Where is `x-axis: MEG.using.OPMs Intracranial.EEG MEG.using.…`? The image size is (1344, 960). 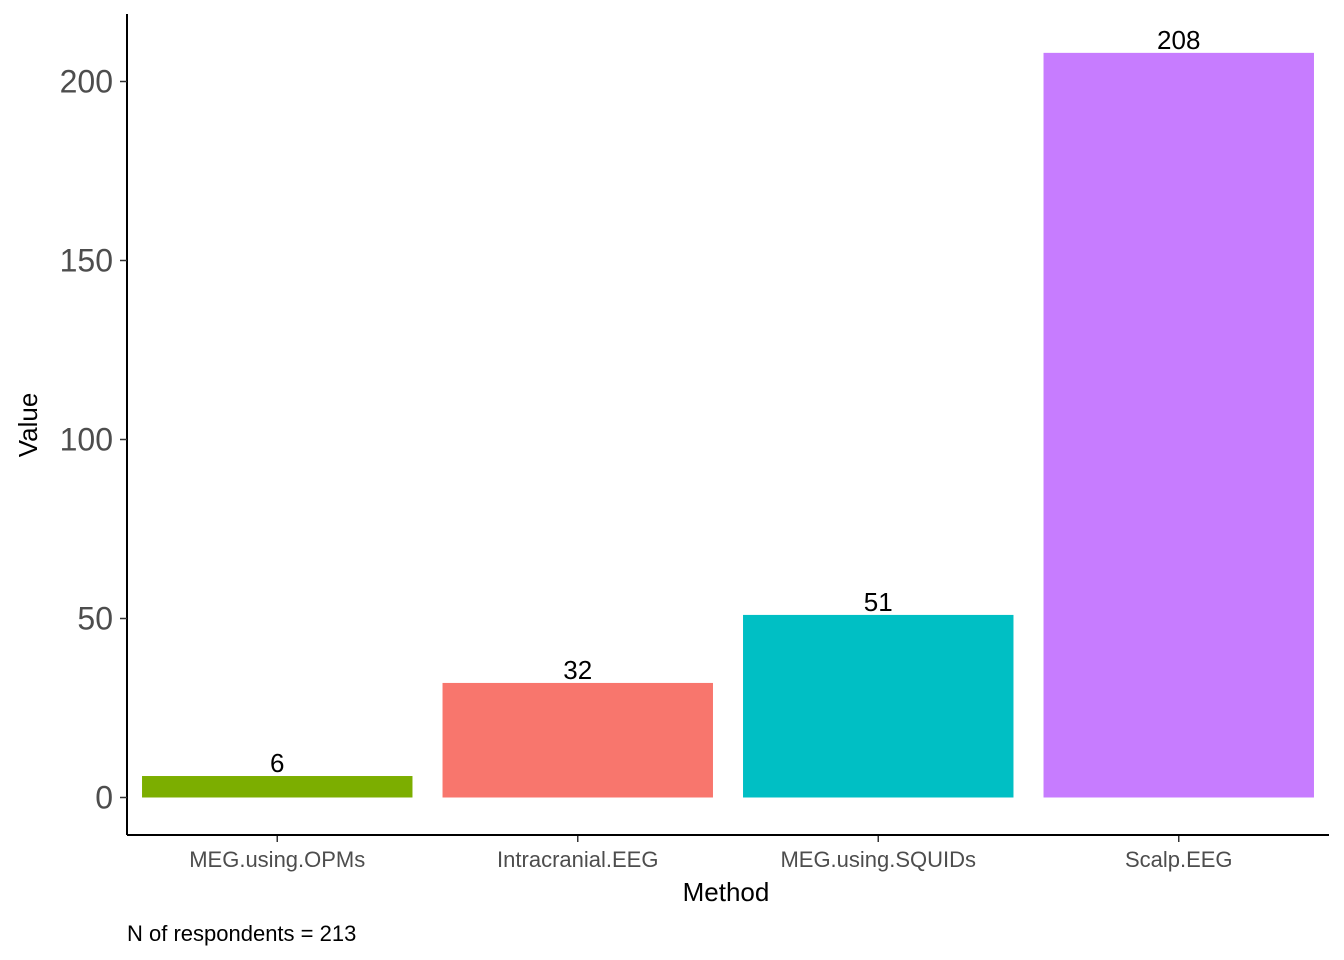 x-axis: MEG.using.OPMs Intracranial.EEG MEG.using.… is located at coordinates (728, 853).